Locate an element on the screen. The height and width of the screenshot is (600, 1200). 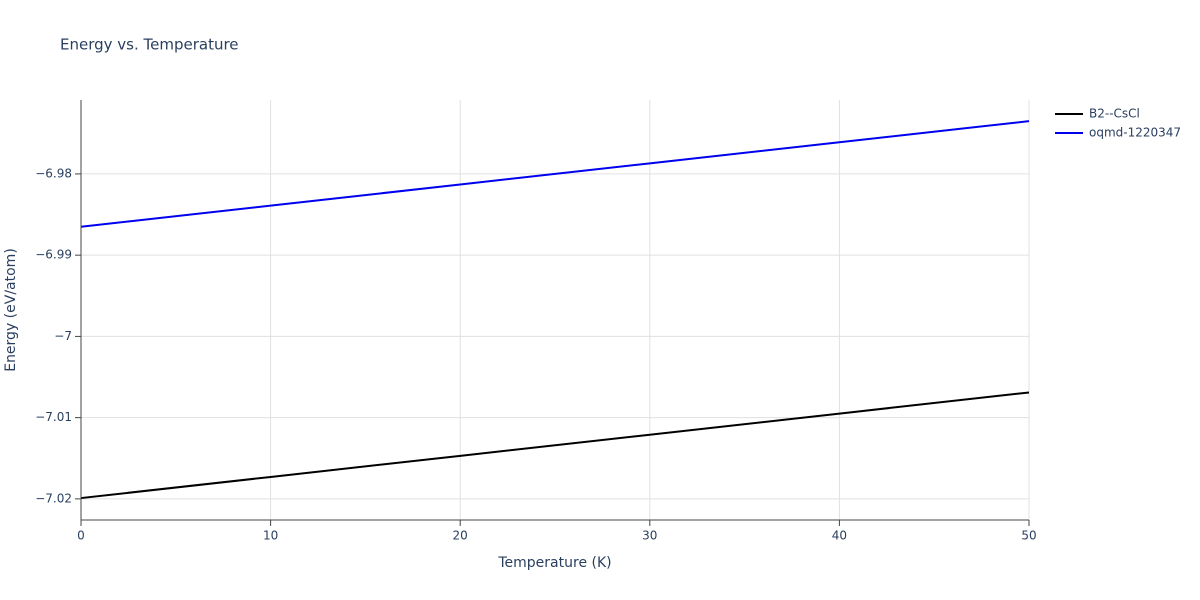
legend-label: oqmd-1220347 is located at coordinates (1135, 133).